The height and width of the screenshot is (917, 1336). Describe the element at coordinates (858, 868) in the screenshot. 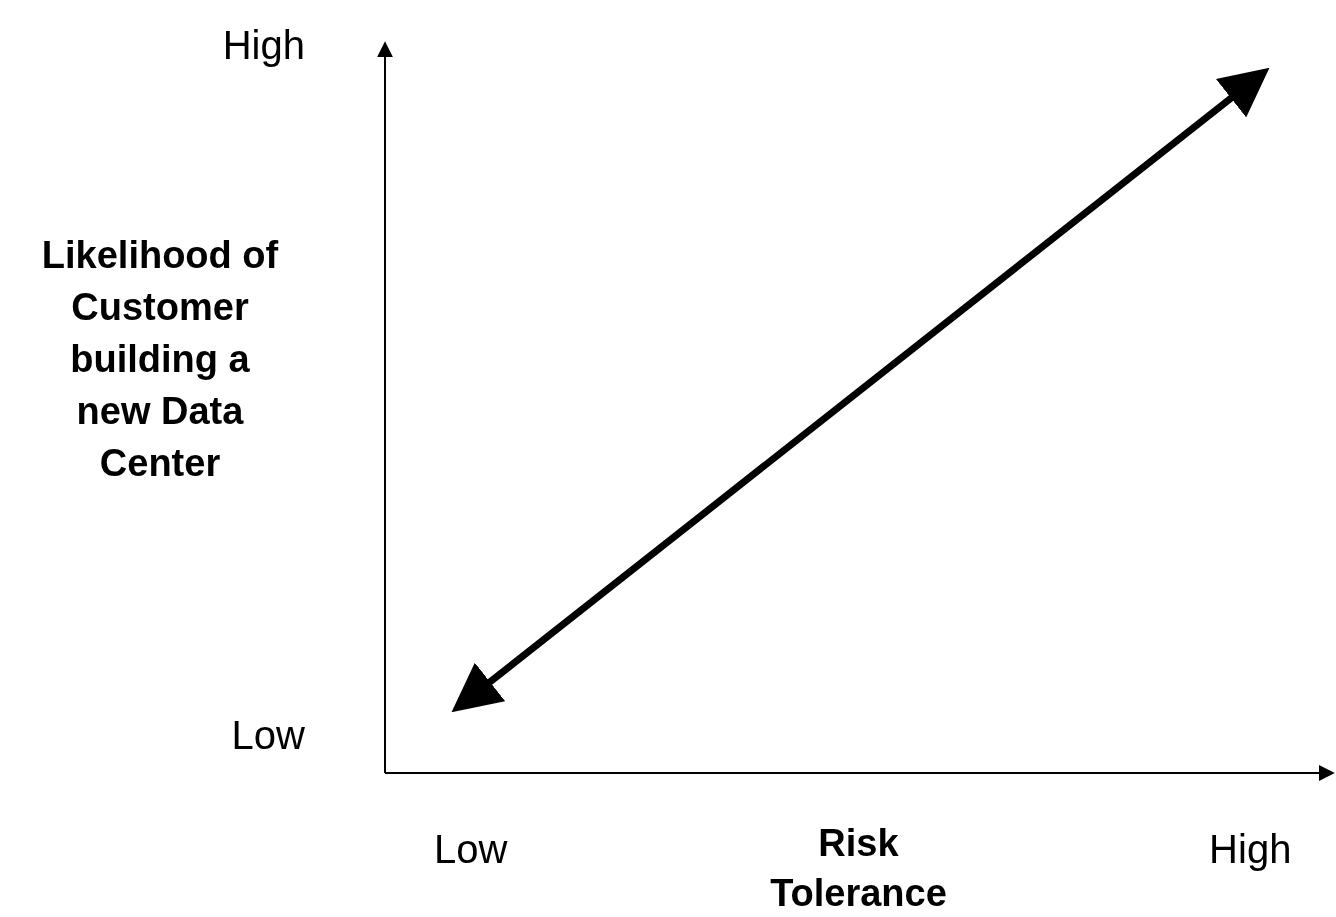

I see `x-axis-title: Risk Tolerance` at that location.